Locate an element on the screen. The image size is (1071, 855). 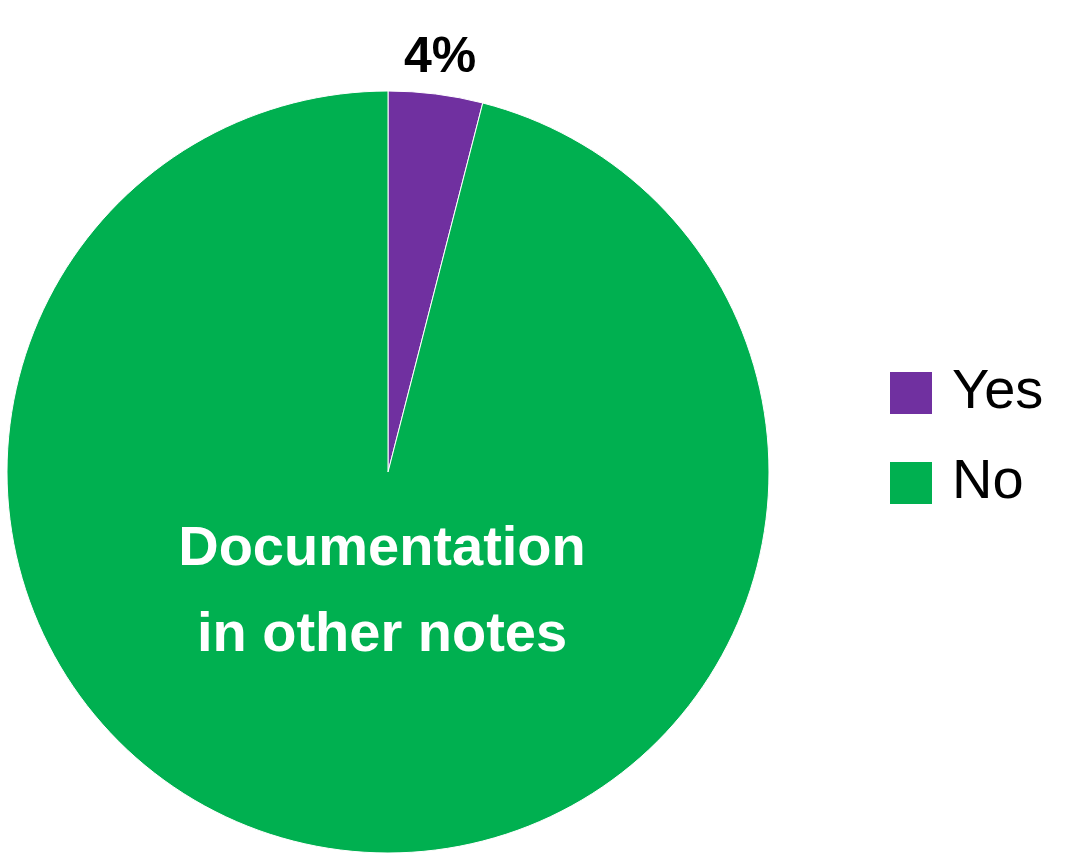
legend-label: No is located at coordinates (988, 478).